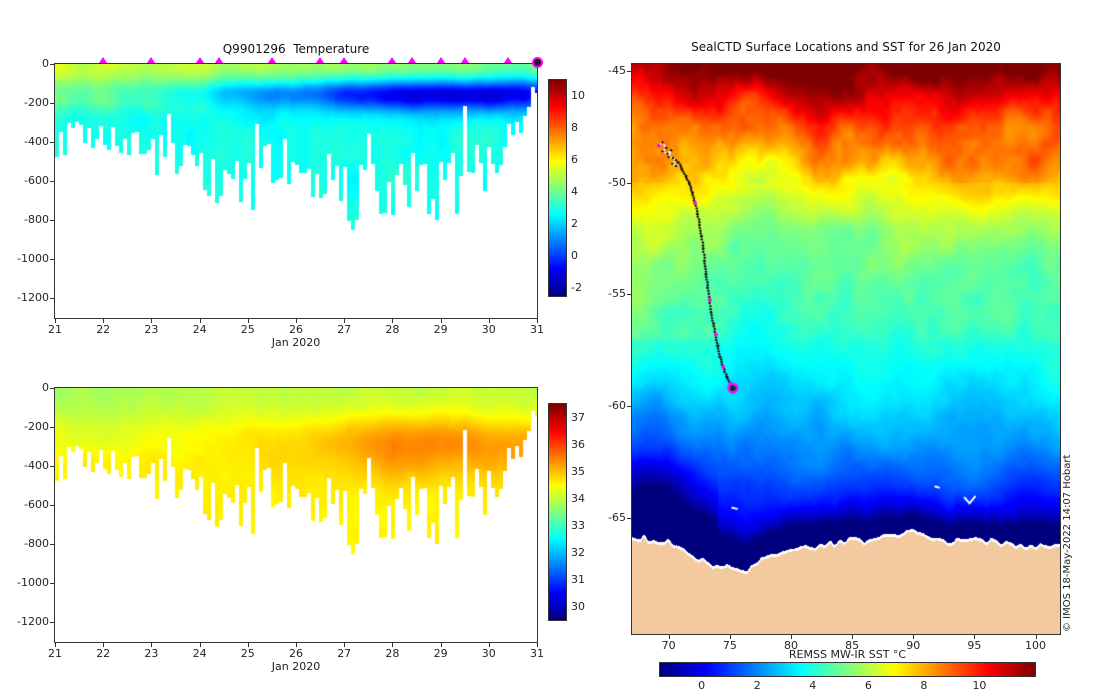  What do you see at coordinates (617, 517) in the screenshot?
I see `map-y-tick-label: -65` at bounding box center [617, 517].